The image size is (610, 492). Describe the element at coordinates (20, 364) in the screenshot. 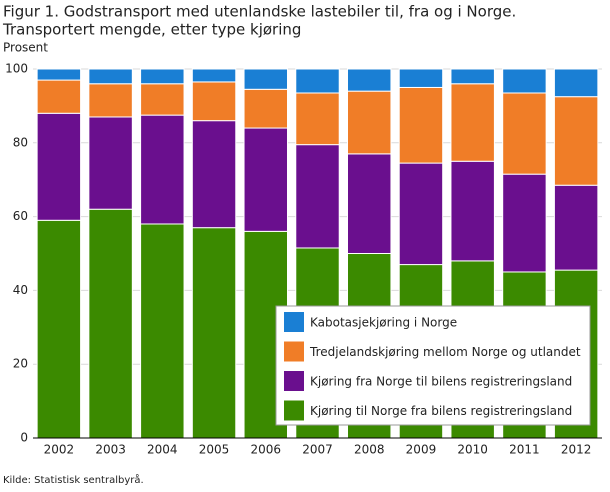

I see `y-tick-label: 20` at that location.